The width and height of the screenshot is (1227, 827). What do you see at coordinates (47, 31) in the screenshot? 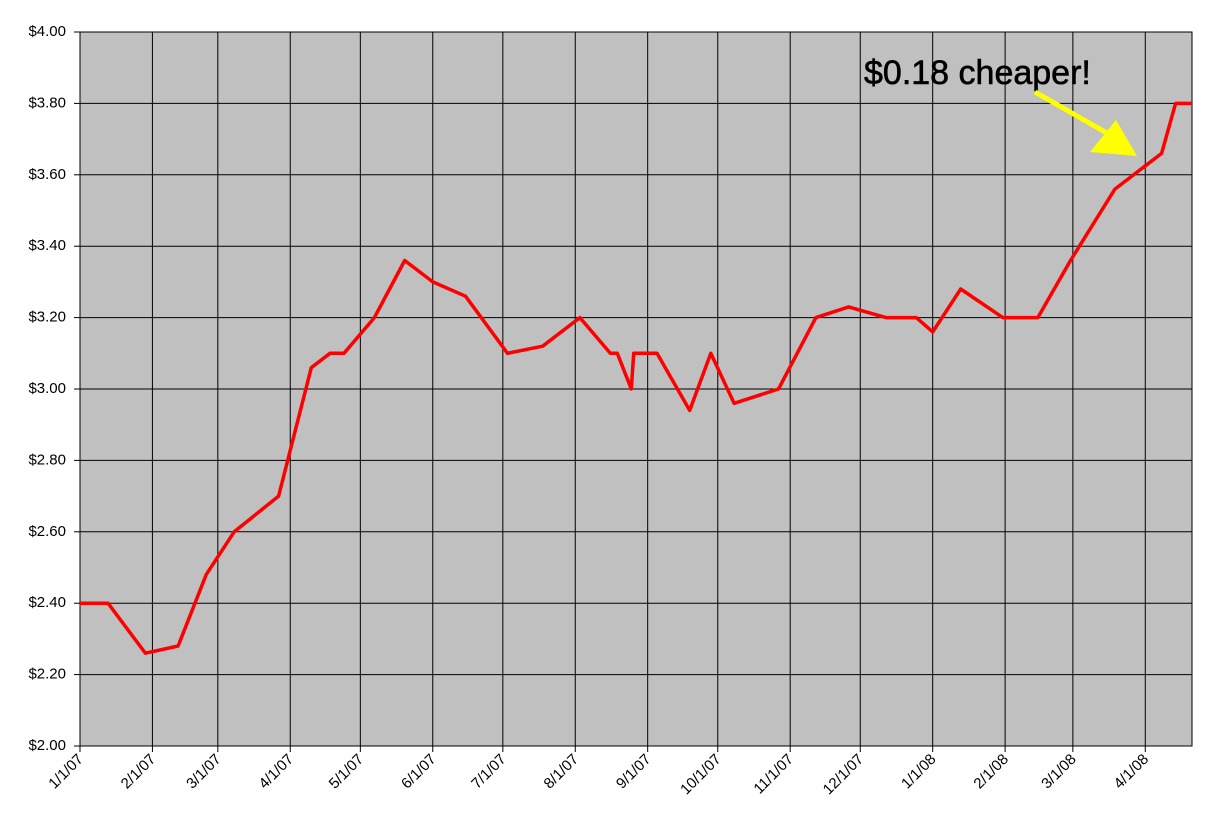
I see `y-tick-label: $4.00` at bounding box center [47, 31].